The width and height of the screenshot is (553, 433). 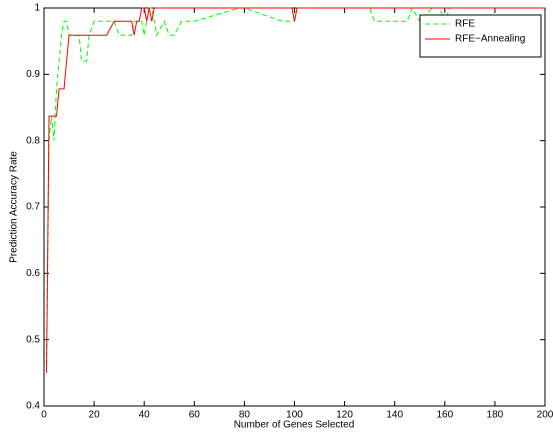 What do you see at coordinates (545, 415) in the screenshot?
I see `x-tick-label: 200` at bounding box center [545, 415].